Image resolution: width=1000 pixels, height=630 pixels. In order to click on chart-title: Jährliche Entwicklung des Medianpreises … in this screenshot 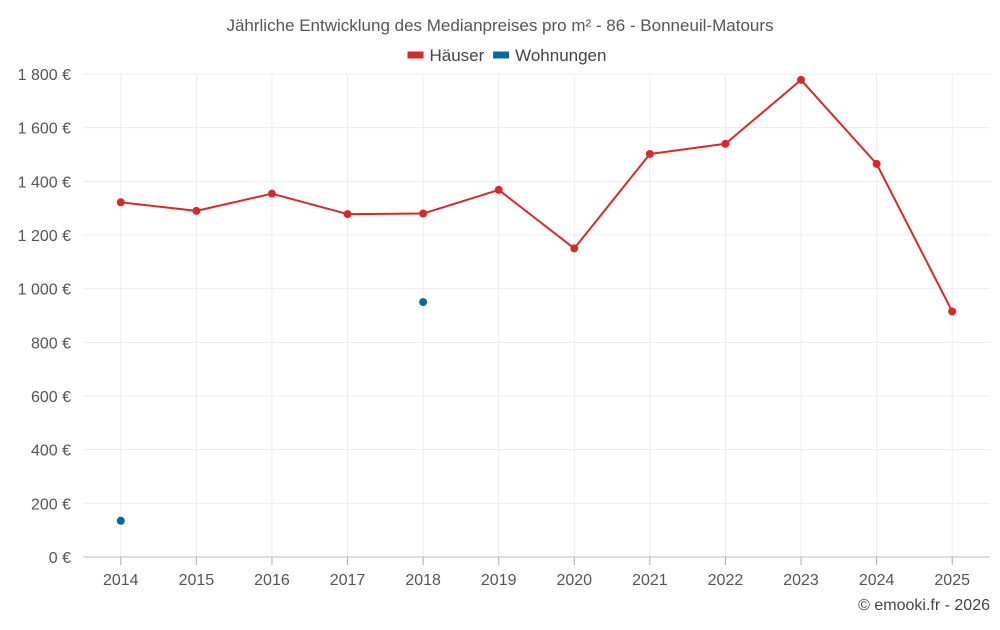, I will do `click(499, 25)`.